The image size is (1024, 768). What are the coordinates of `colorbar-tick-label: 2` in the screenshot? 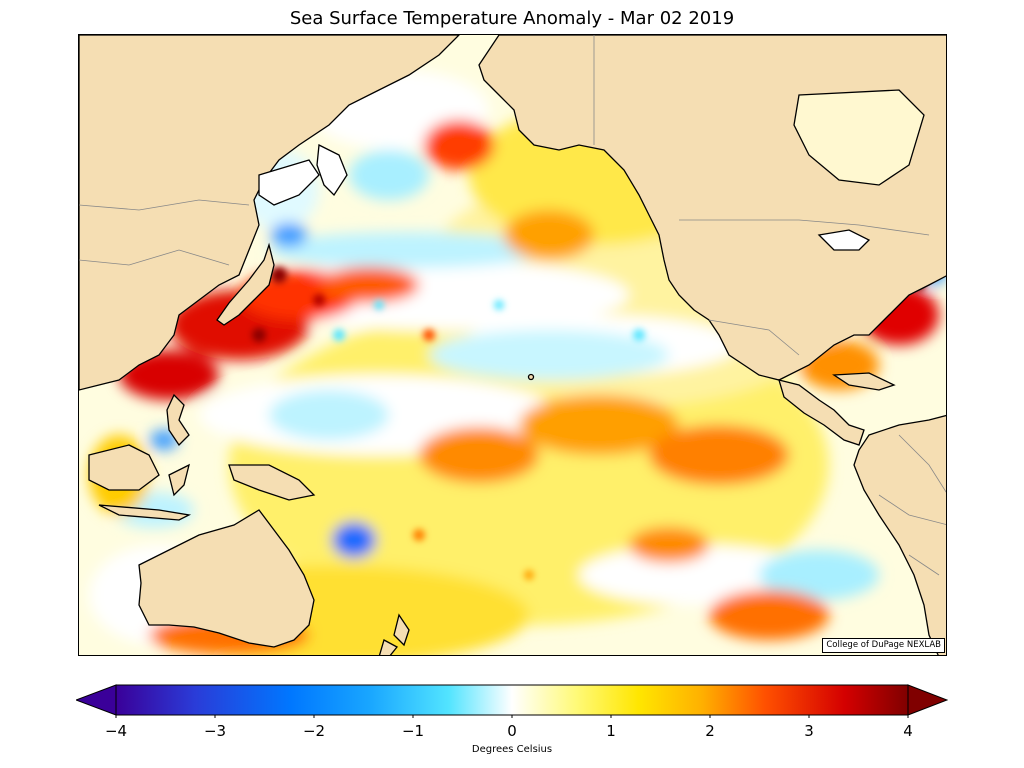 It's located at (710, 731).